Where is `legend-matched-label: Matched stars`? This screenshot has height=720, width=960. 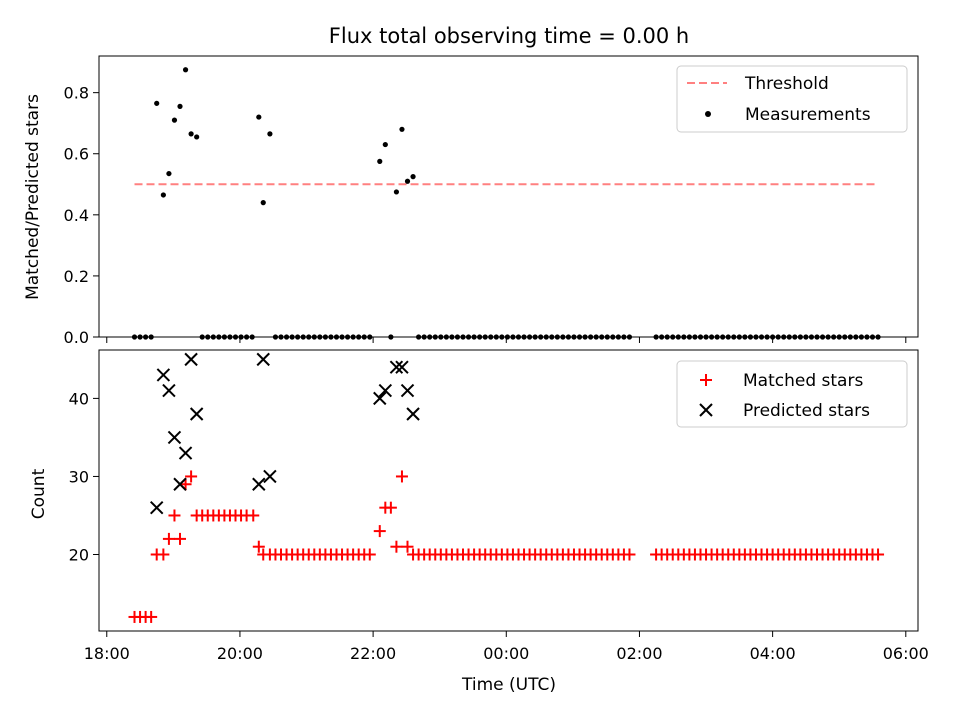 legend-matched-label: Matched stars is located at coordinates (803, 381).